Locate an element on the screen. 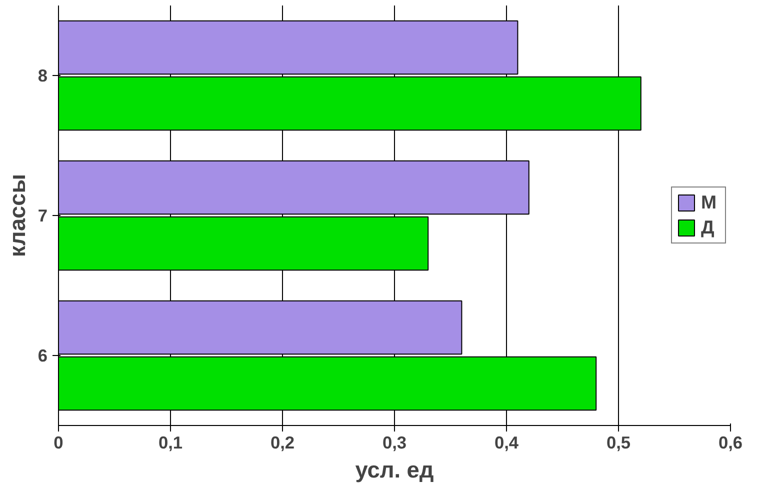  y-tick-label: 6 is located at coordinates (43, 356).